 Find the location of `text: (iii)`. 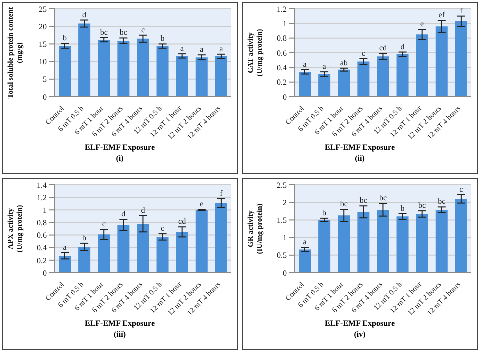

text: (iii) is located at coordinates (120, 334).